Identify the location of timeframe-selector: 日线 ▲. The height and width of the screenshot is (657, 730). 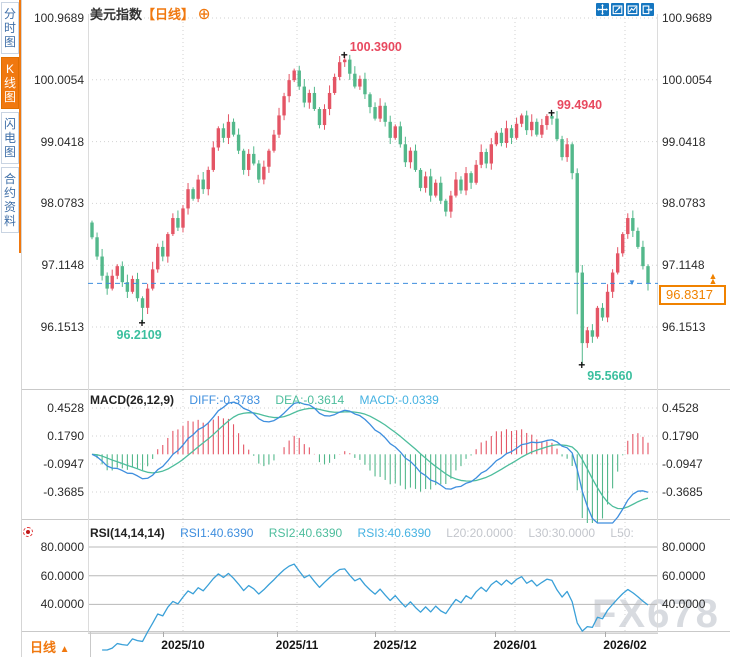
(50, 646).